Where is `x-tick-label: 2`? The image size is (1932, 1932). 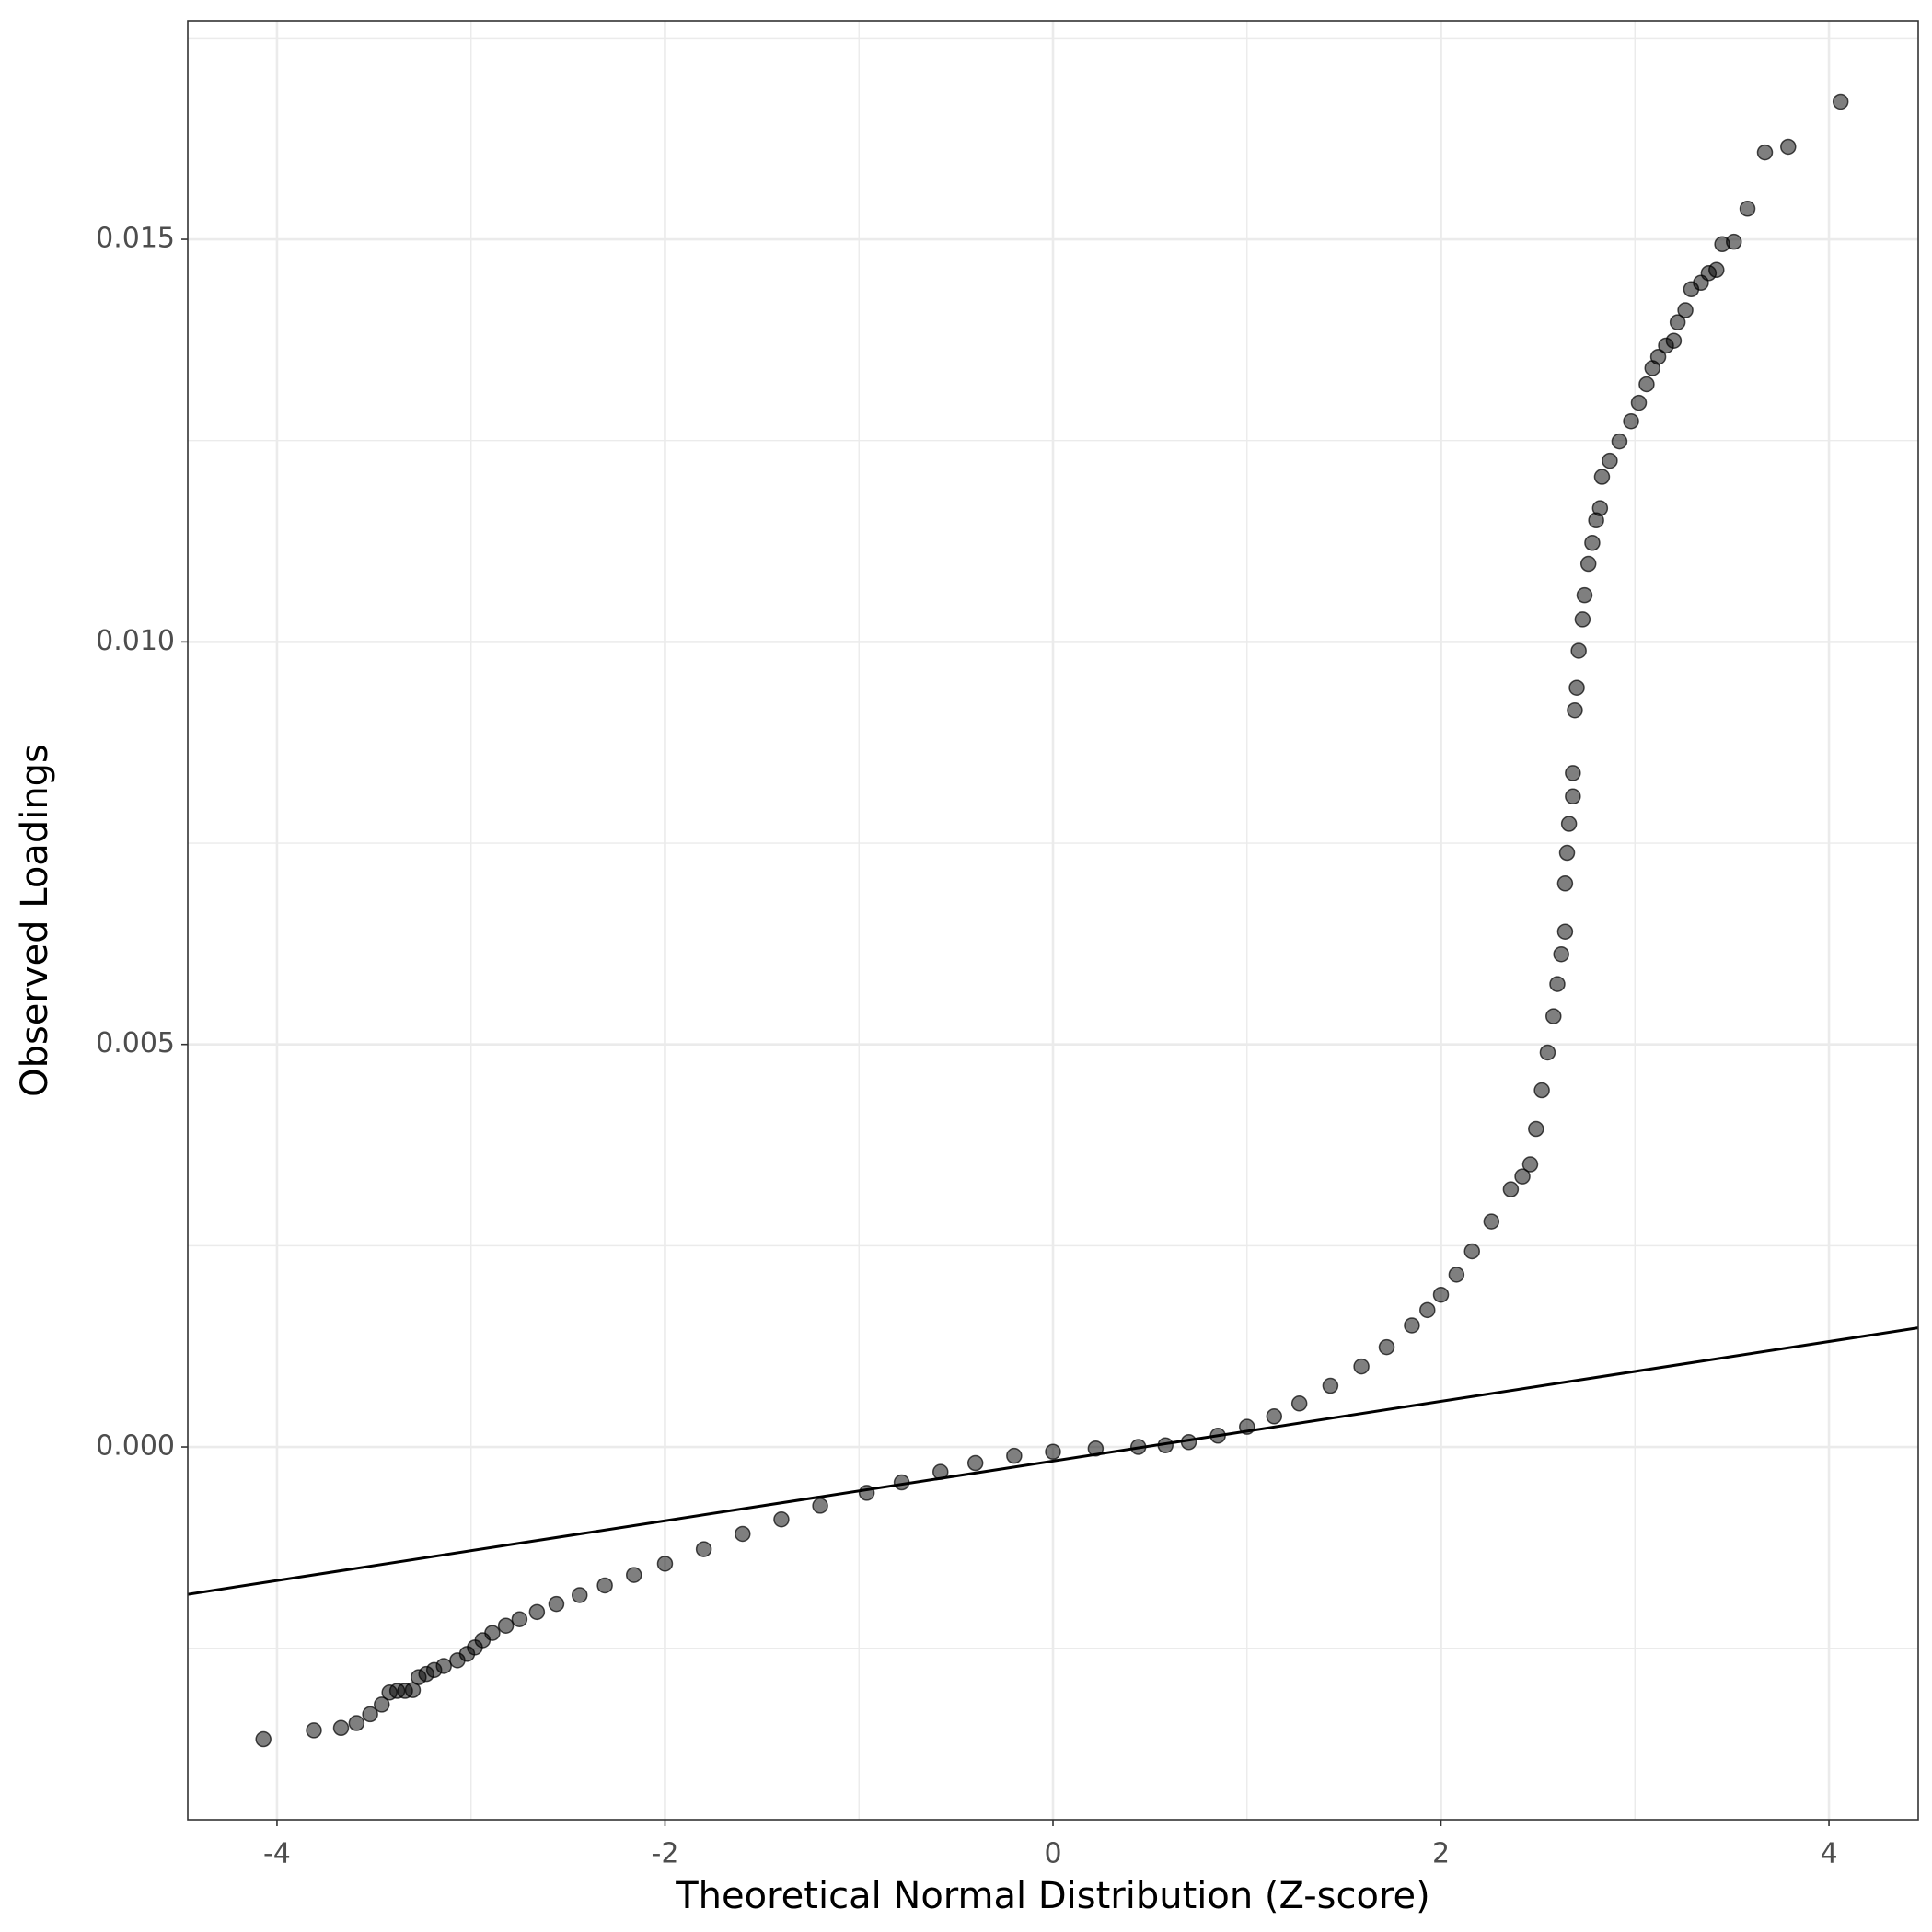
x-tick-label: 2 is located at coordinates (1441, 1854).